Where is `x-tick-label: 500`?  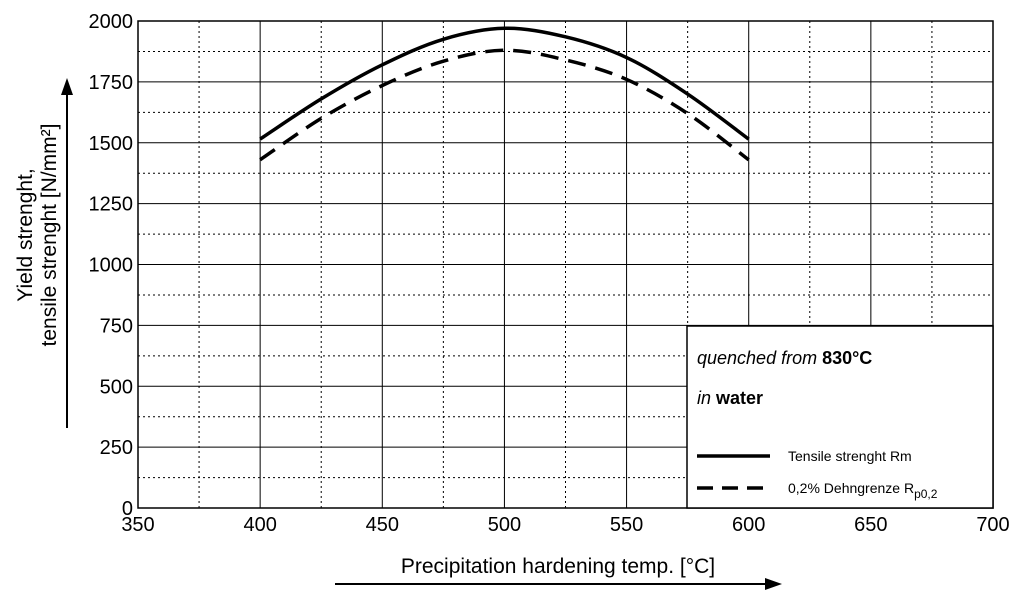 x-tick-label: 500 is located at coordinates (504, 525).